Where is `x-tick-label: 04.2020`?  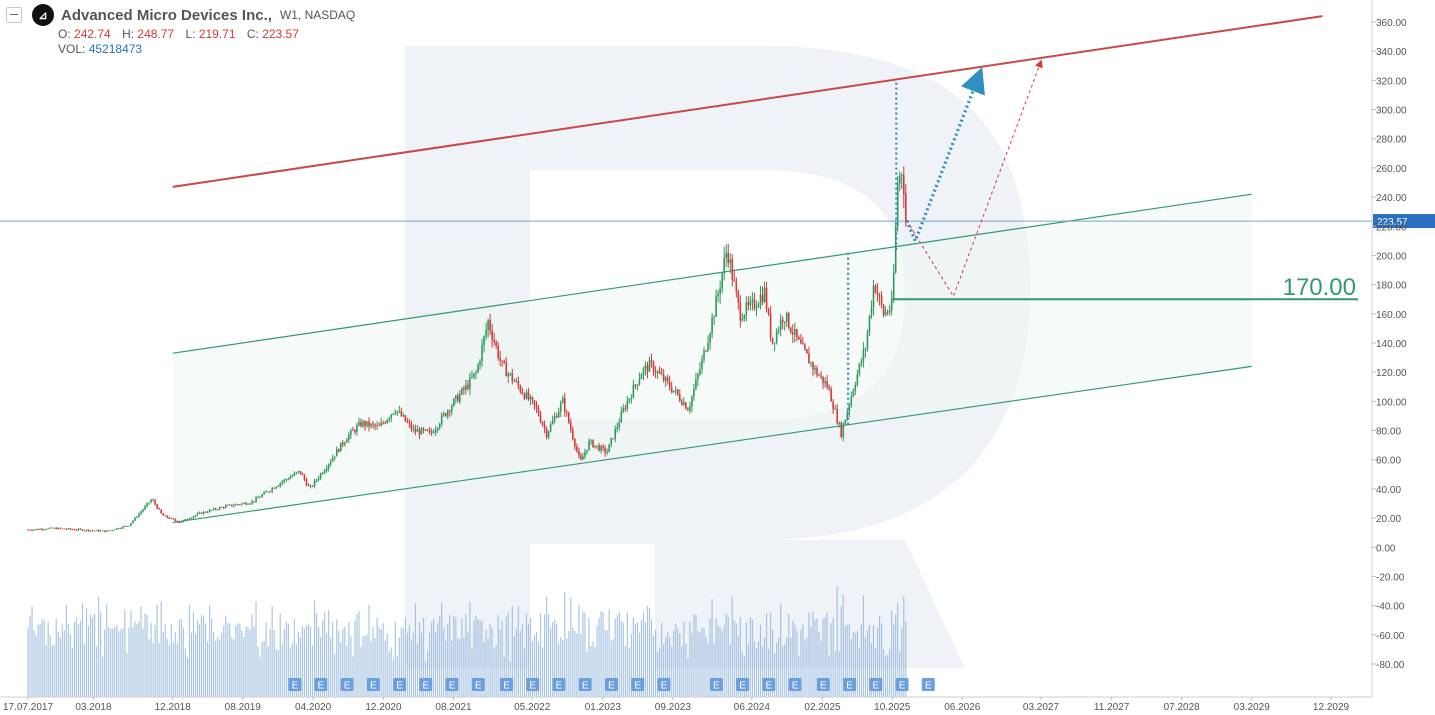 x-tick-label: 04.2020 is located at coordinates (313, 707).